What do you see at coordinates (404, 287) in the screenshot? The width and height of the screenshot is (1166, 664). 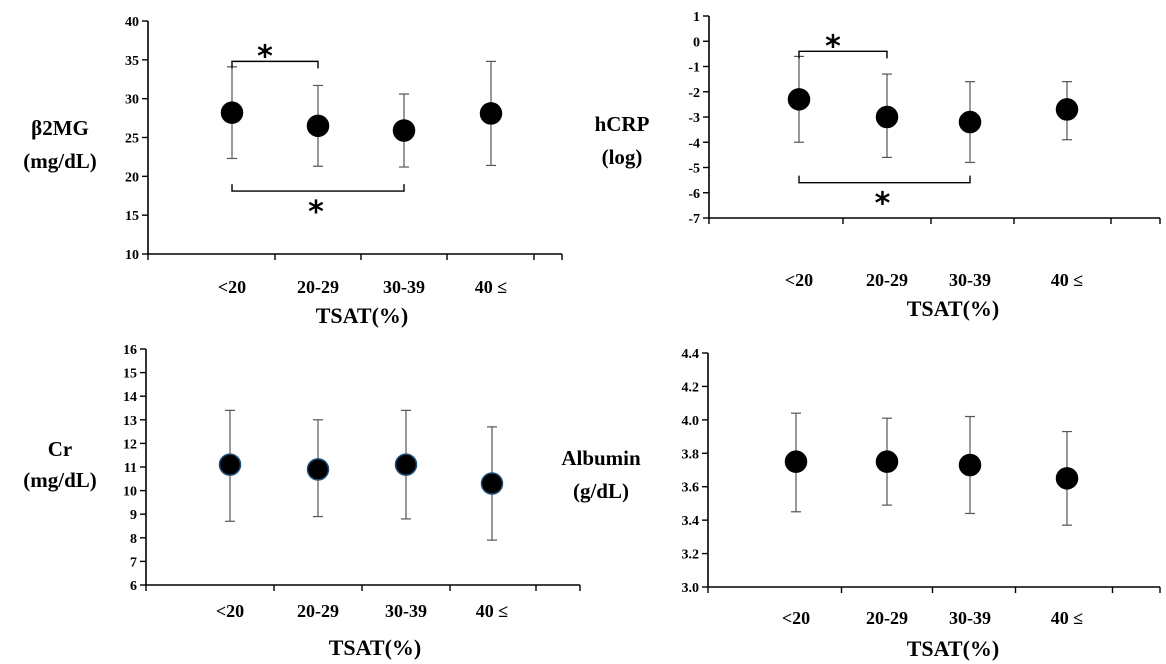 I see `panel-1-x-category-label: 30-39` at bounding box center [404, 287].